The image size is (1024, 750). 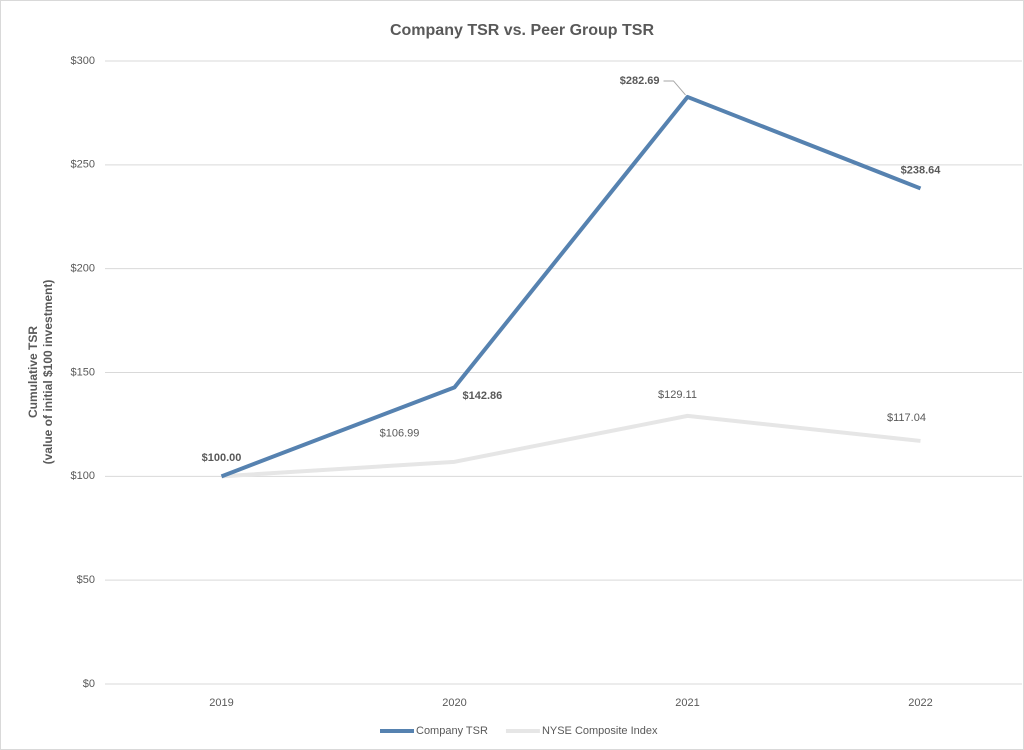 What do you see at coordinates (83, 476) in the screenshot?
I see `y-tick-label: $100` at bounding box center [83, 476].